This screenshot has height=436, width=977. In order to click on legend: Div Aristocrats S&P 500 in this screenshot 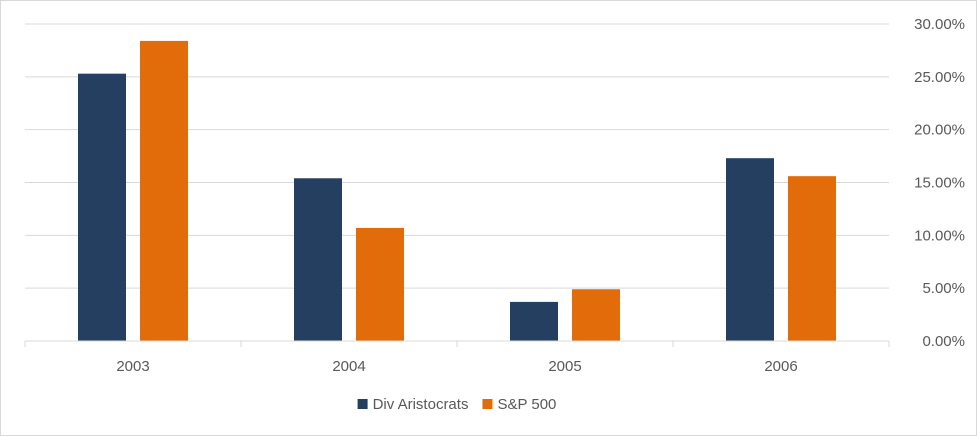, I will do `click(456, 404)`.